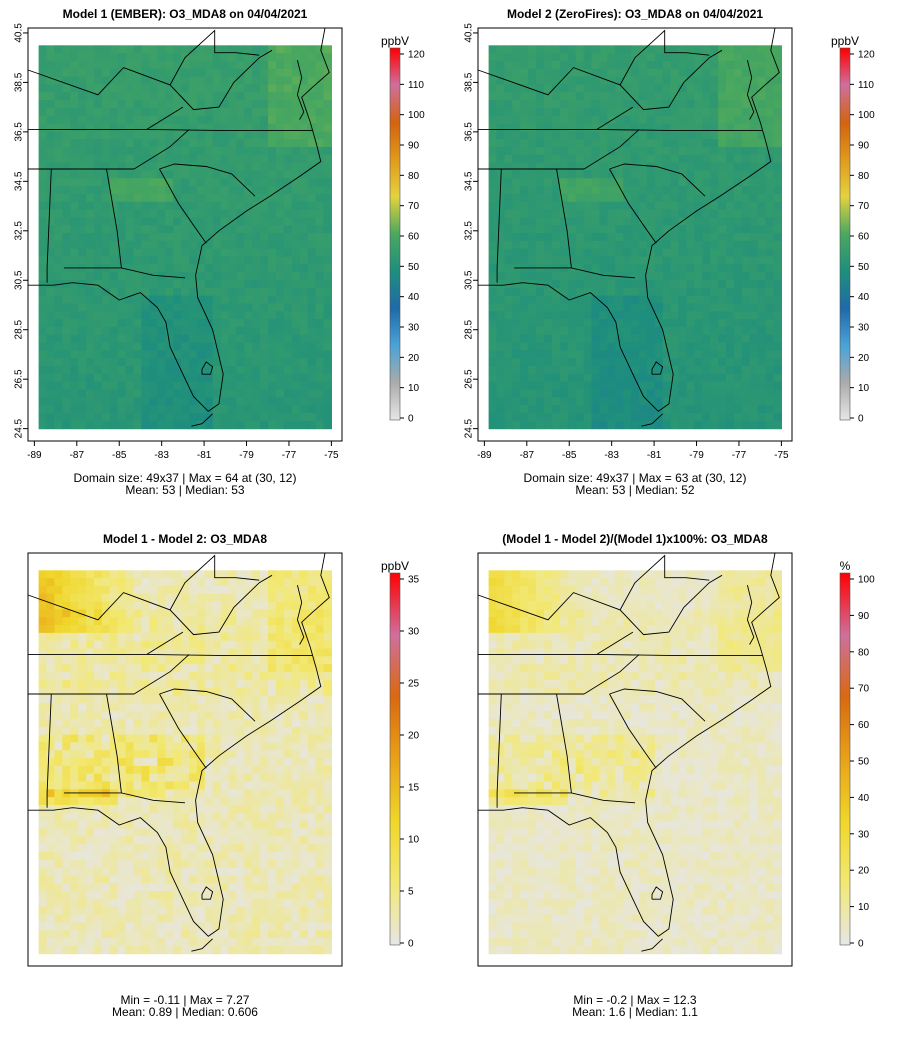 The height and width of the screenshot is (1045, 900). Describe the element at coordinates (19, 181) in the screenshot. I see `y-tick-label: 34.5` at that location.